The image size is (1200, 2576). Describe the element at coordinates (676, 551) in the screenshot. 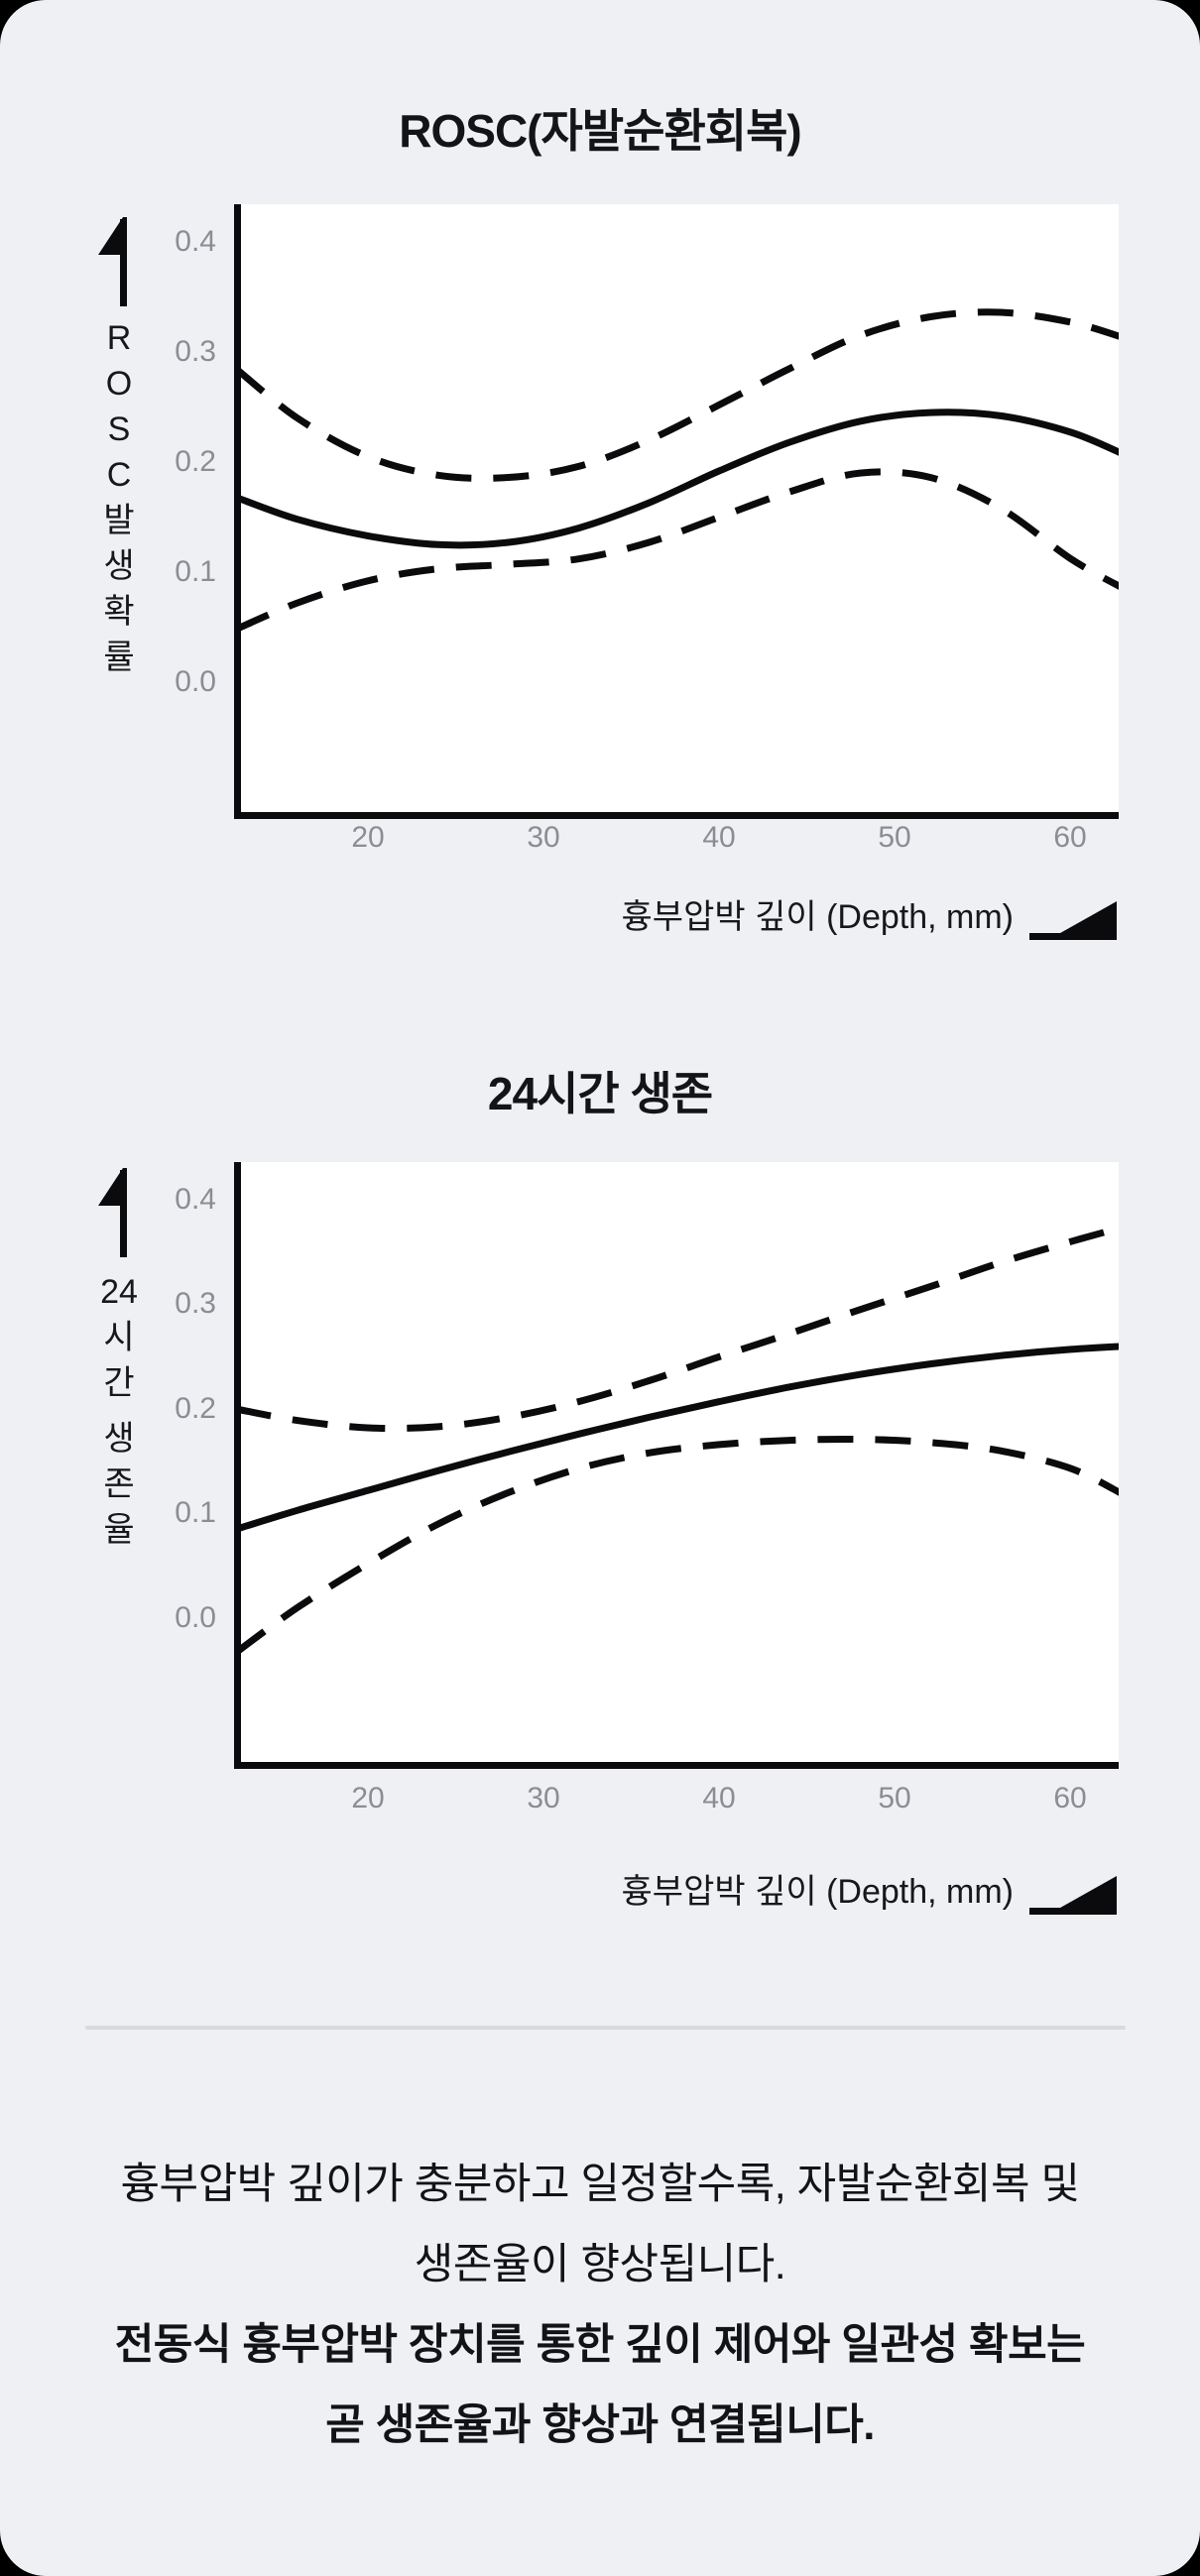

I see `chart1-lower-ci-curve` at that location.